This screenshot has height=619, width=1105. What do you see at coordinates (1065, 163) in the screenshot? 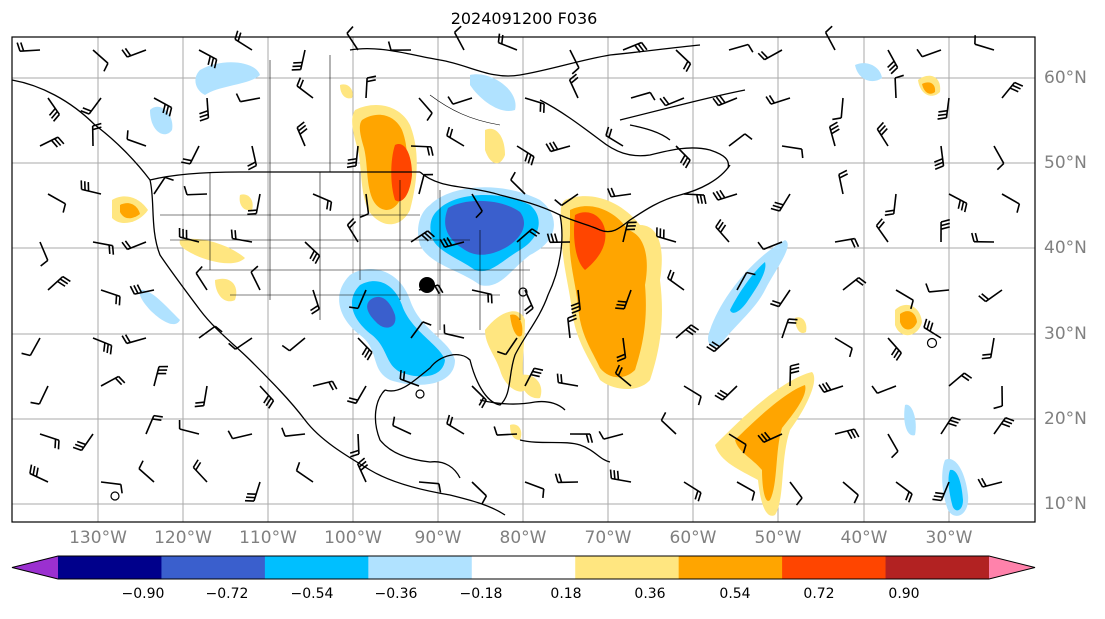
I see `lat-label: 50°N` at bounding box center [1065, 163].